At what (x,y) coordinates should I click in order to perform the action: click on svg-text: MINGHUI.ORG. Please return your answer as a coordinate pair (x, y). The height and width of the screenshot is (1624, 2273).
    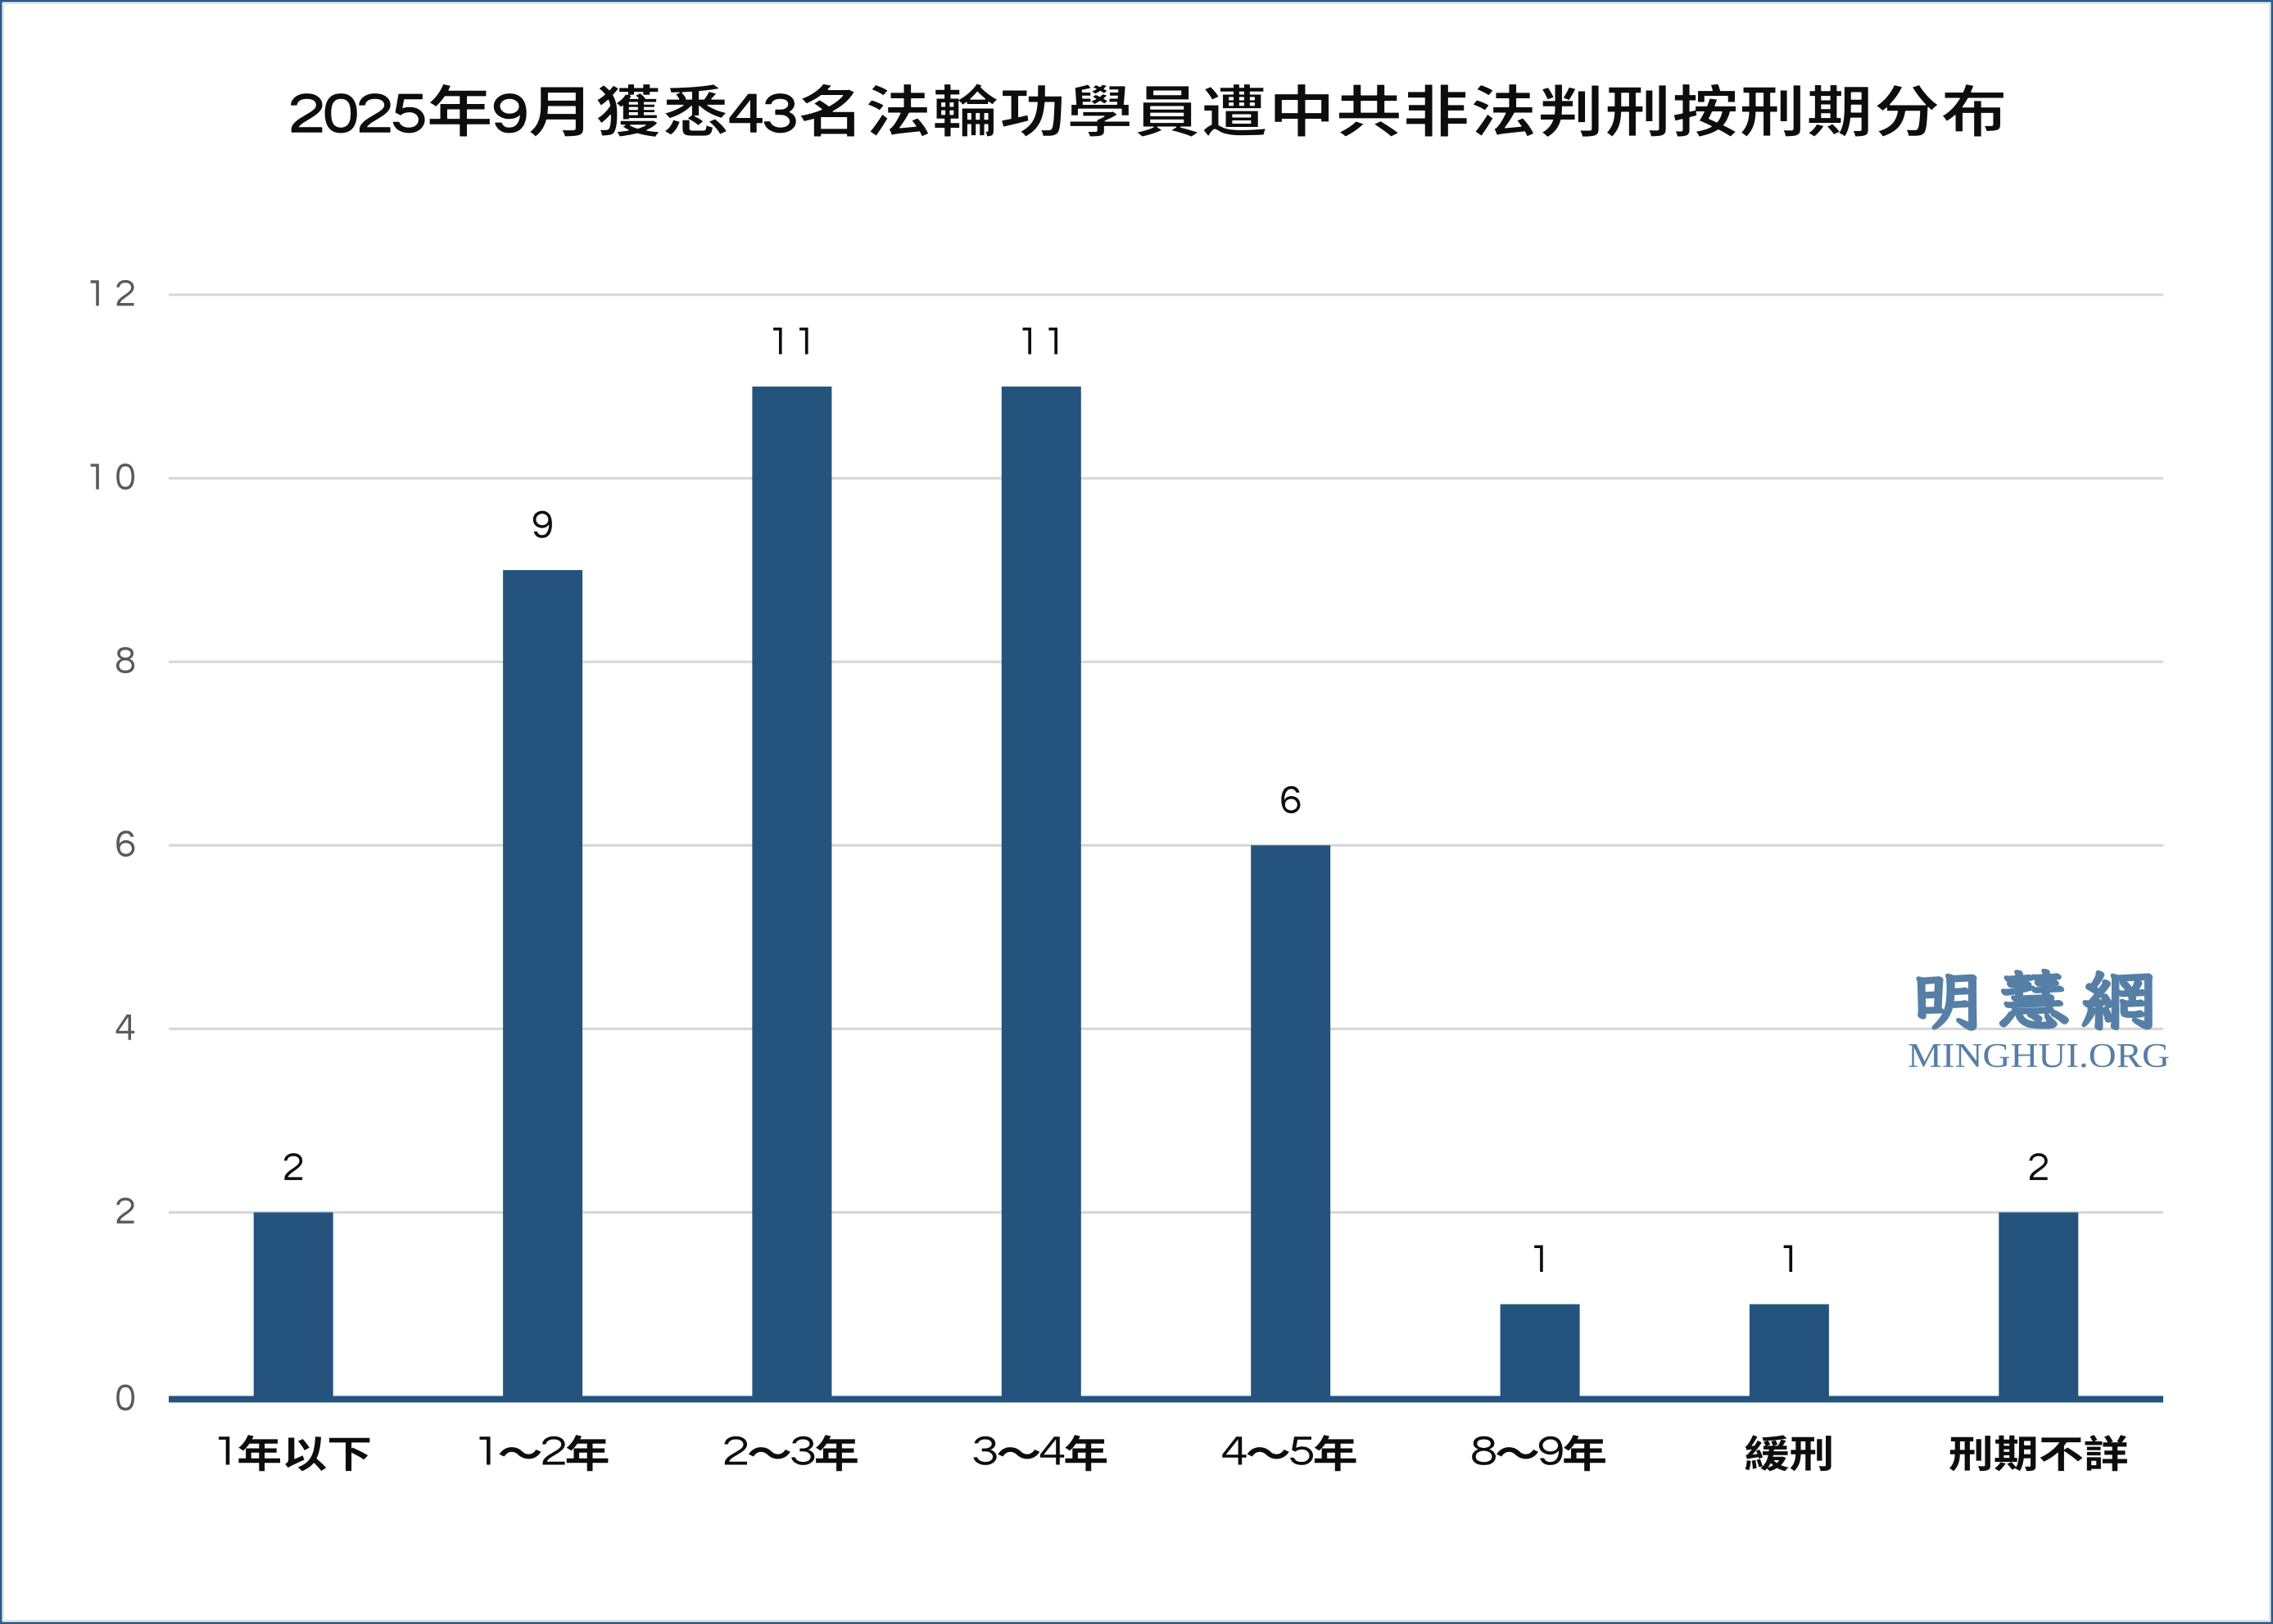
    Looking at the image, I should click on (2039, 1056).